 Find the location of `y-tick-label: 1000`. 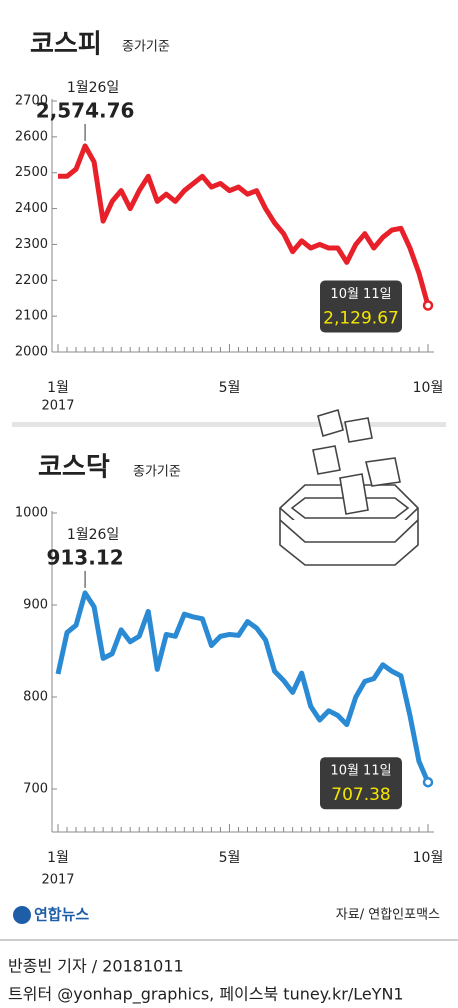

y-tick-label: 1000 is located at coordinates (31, 513).